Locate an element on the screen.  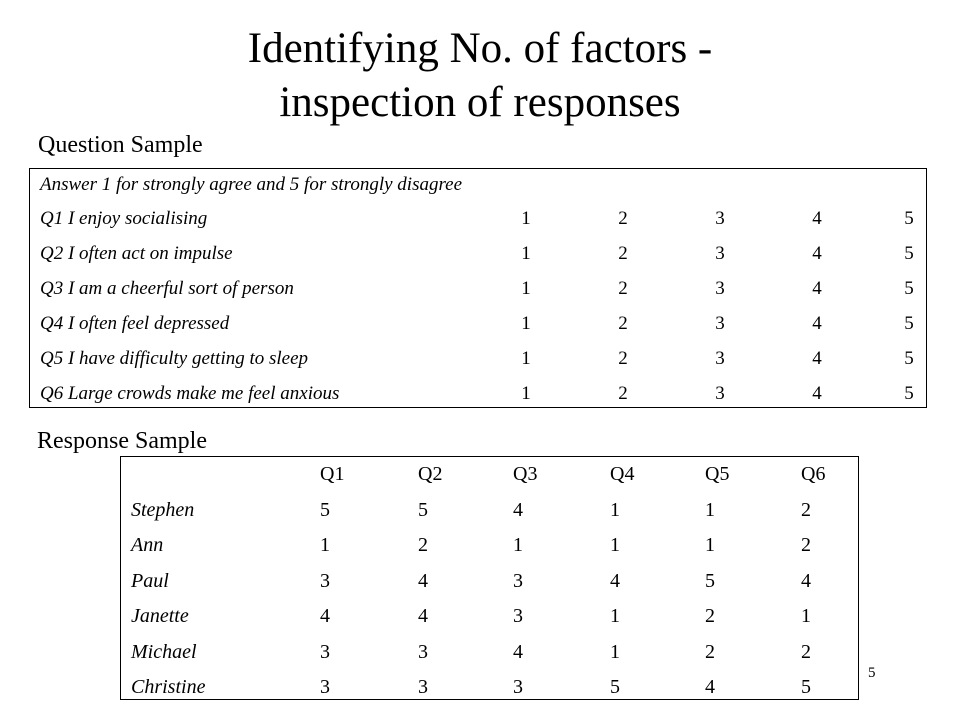
respondent-name: Christine is located at coordinates (168, 687).